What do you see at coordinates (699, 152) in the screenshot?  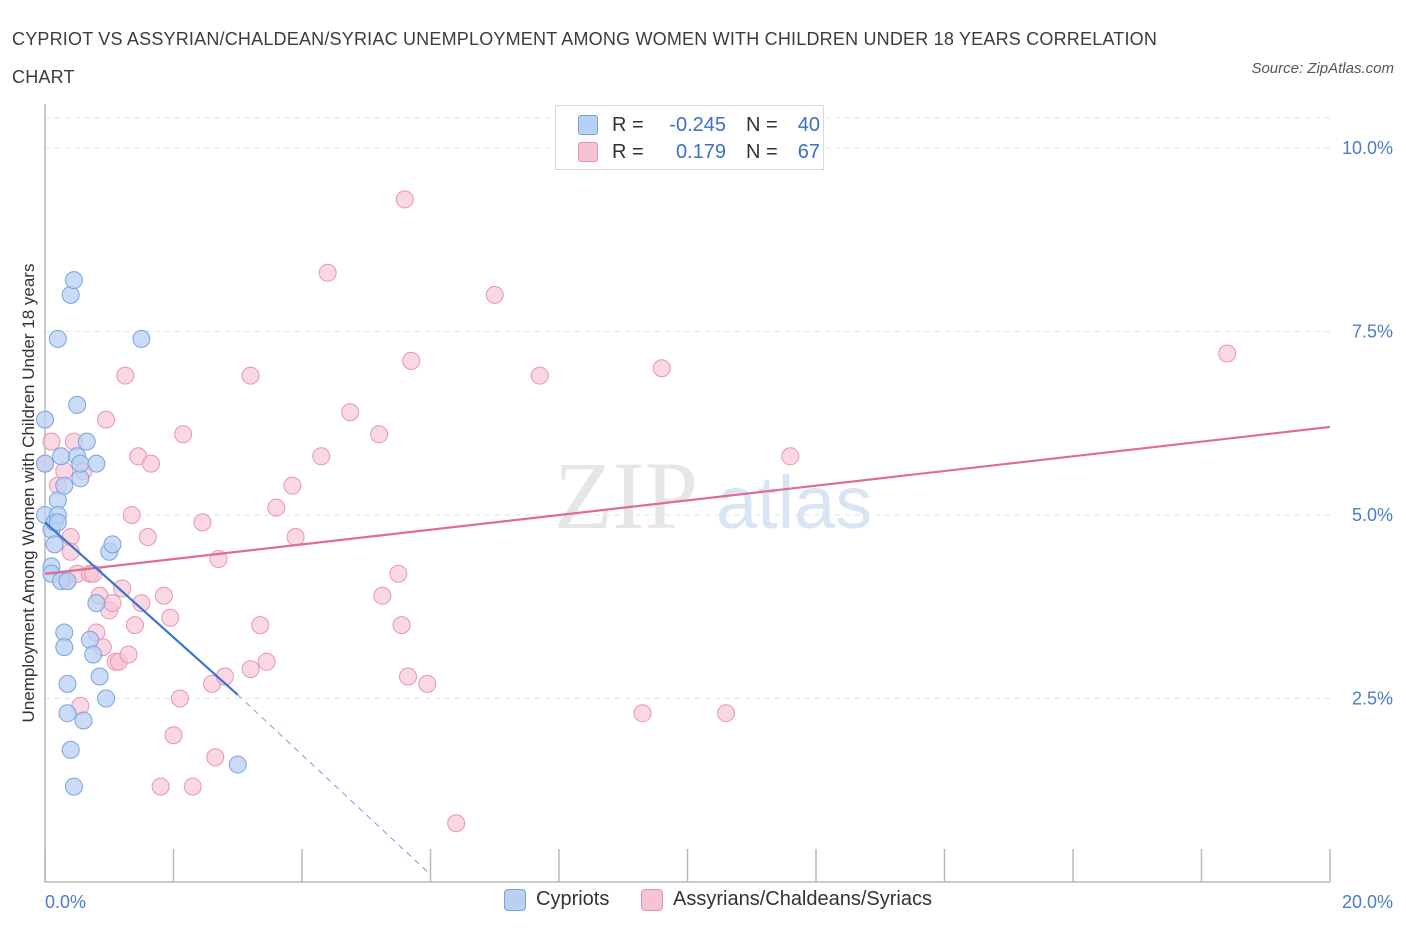 I see `legend-row-assyrians: R = 0.179 N = 67` at bounding box center [699, 152].